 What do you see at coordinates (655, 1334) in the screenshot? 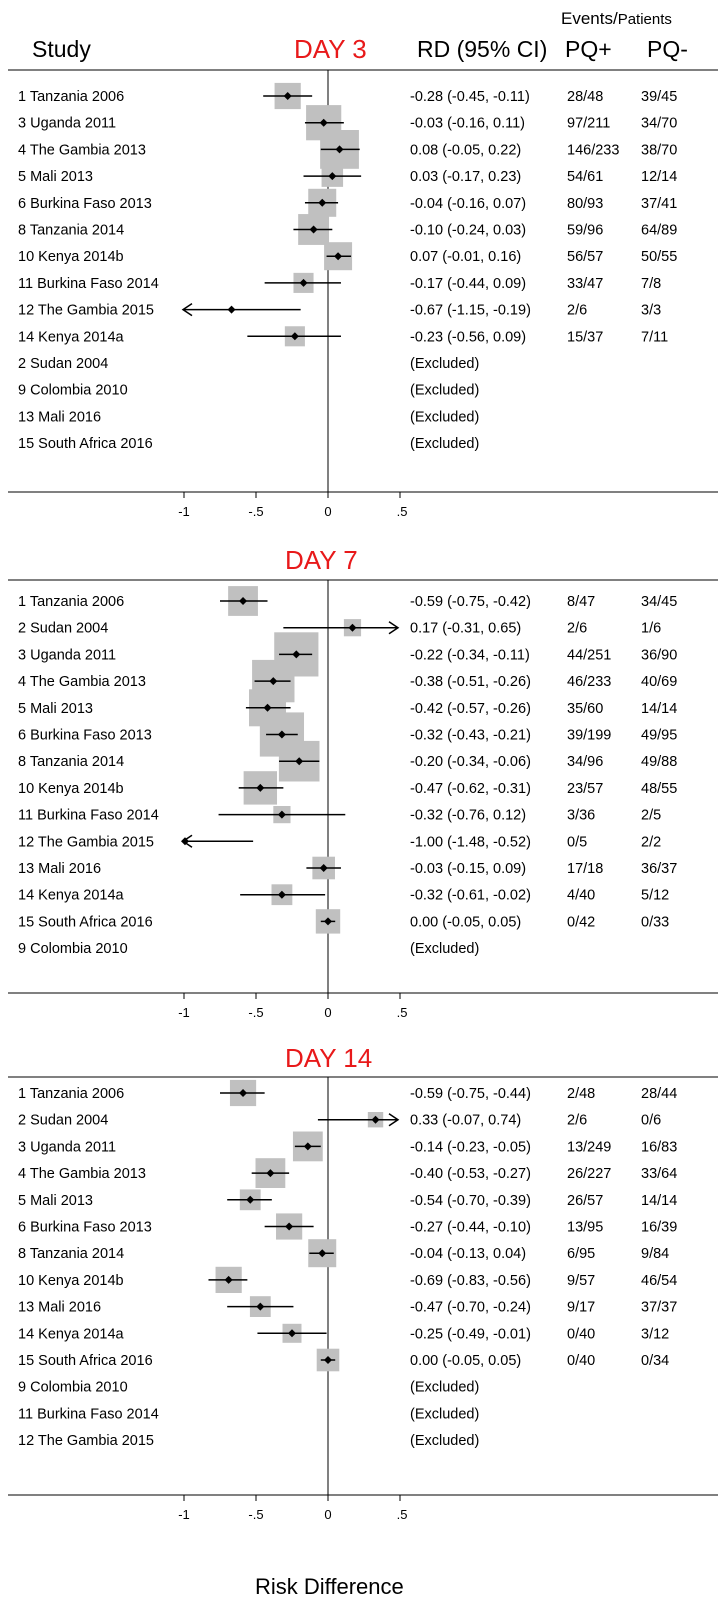
I see `pq-minus-value: 3/12` at bounding box center [655, 1334].